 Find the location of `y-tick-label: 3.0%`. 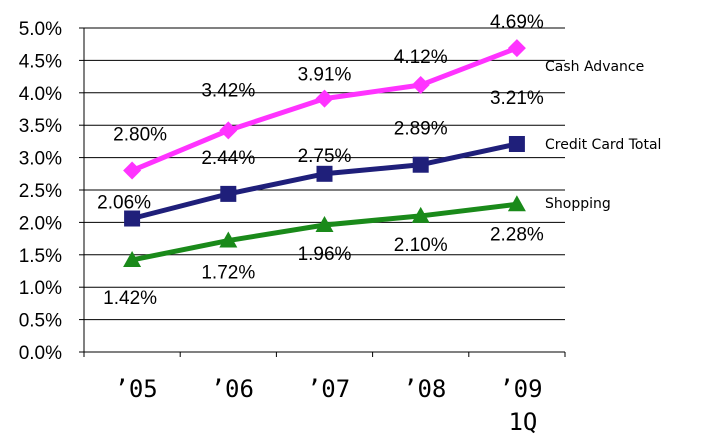

y-tick-label: 3.0% is located at coordinates (40, 159).